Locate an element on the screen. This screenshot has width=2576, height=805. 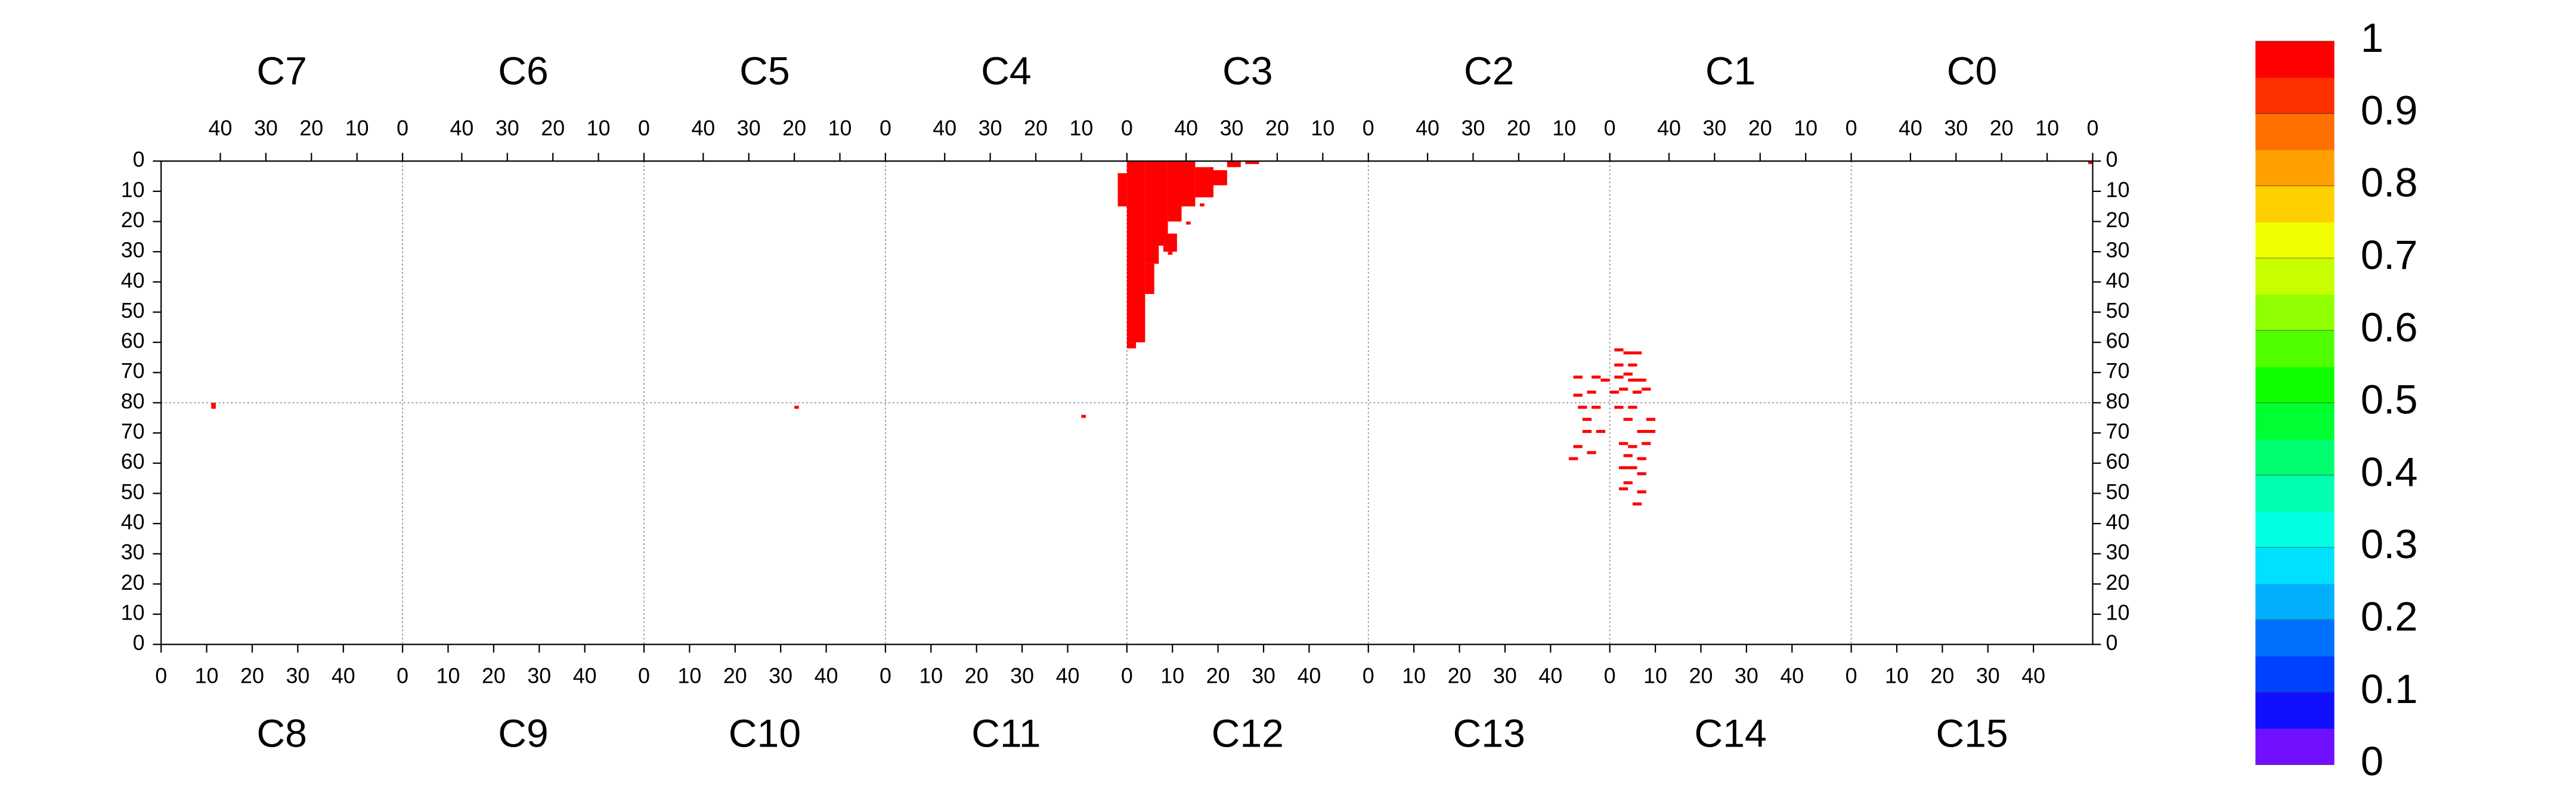
colorbar-tick-label: 0.1 is located at coordinates (2390, 689).